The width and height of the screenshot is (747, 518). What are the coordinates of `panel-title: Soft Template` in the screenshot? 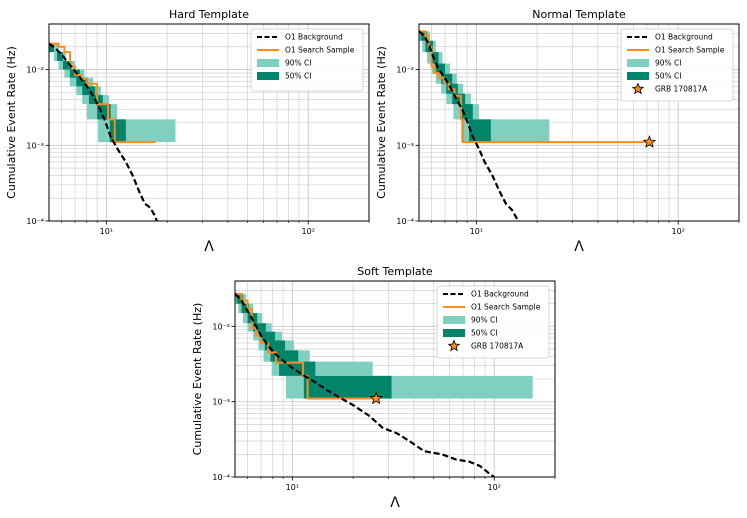 It's located at (395, 271).